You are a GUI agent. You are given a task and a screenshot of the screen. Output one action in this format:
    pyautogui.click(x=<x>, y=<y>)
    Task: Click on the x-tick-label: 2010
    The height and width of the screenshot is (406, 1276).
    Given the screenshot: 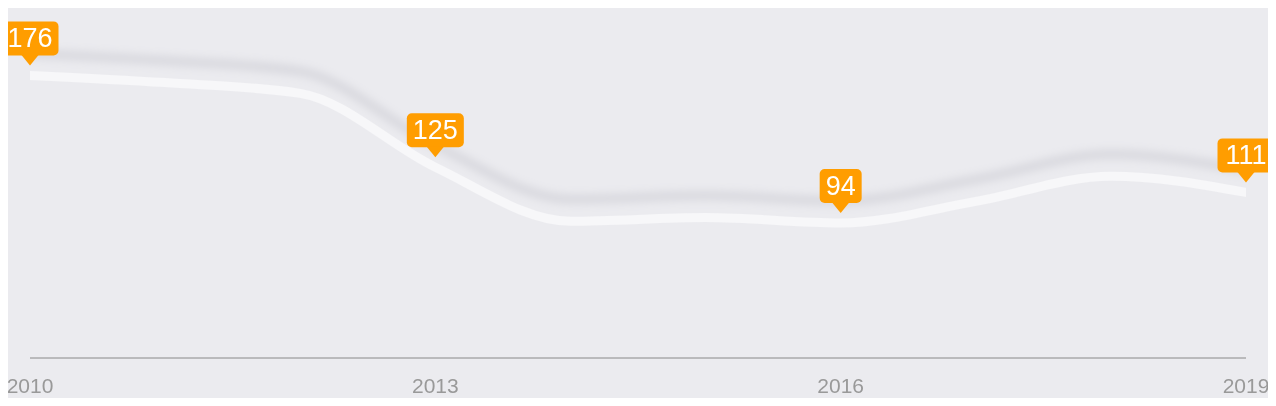 What is the action you would take?
    pyautogui.click(x=30, y=385)
    